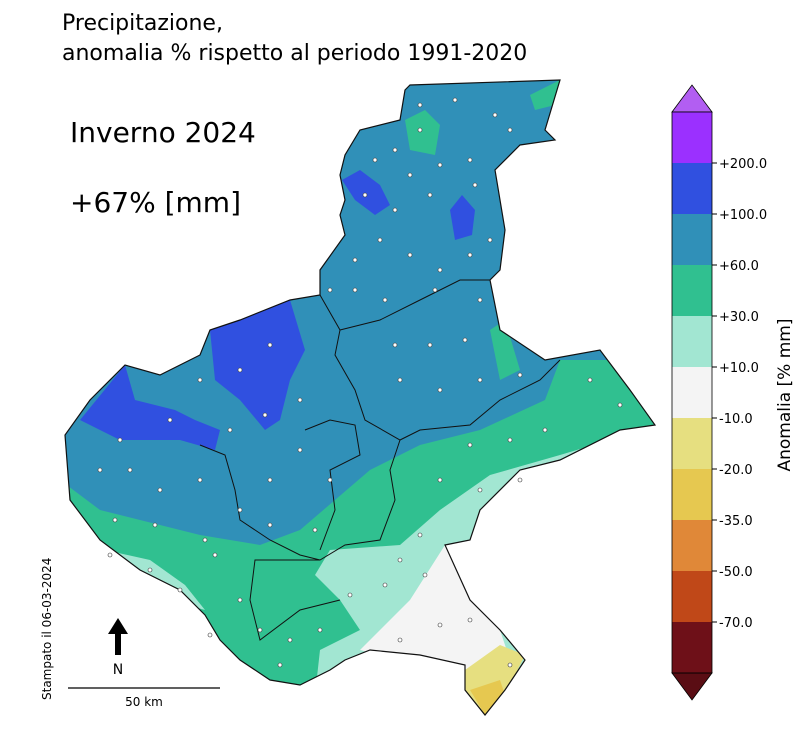 This screenshot has height=737, width=812. What do you see at coordinates (736, 470) in the screenshot?
I see `colorbar-tick-label: -20.0` at bounding box center [736, 470].